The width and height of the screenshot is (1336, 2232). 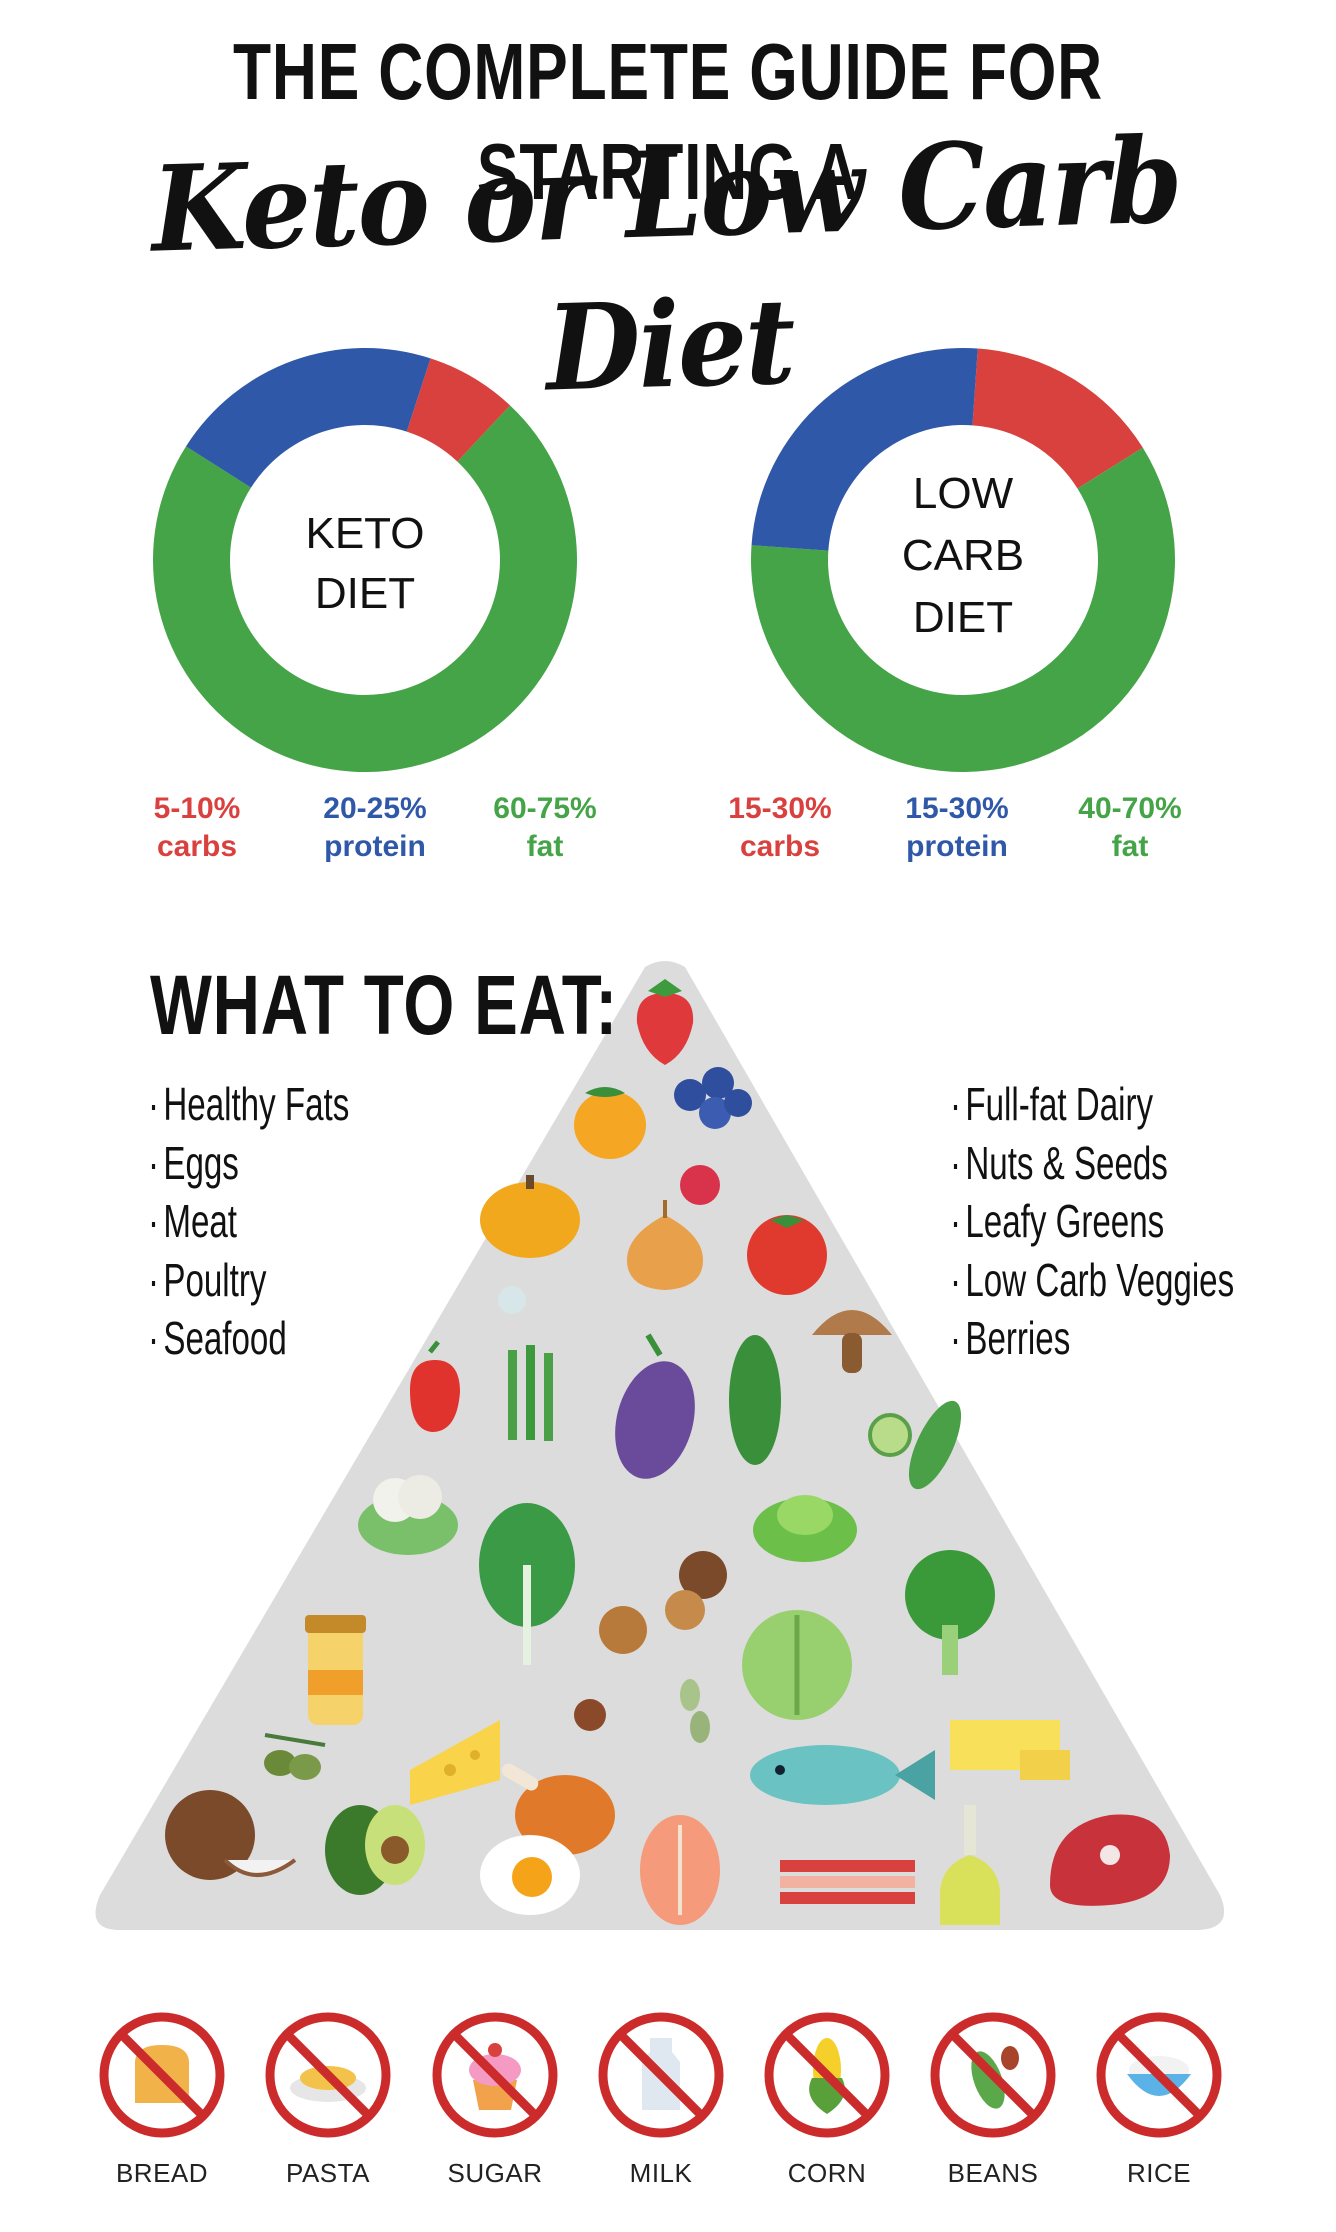 I want to click on pasta-icon, so click(x=328, y=2075).